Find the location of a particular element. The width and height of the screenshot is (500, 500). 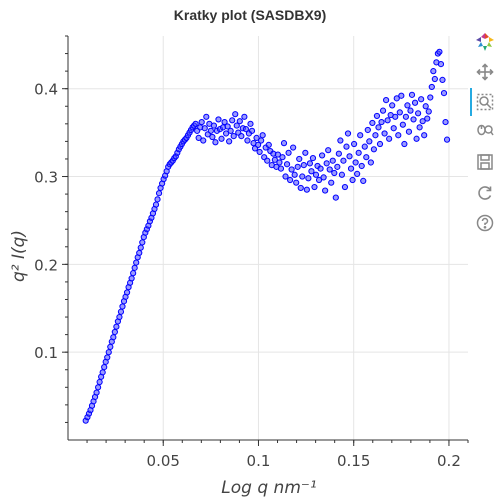

bokeh-logo-icon is located at coordinates (485, 42).